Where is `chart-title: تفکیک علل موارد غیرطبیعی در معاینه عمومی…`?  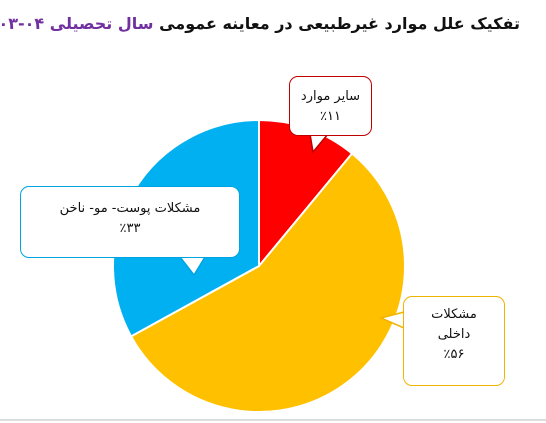
chart-title: تفکیک علل موارد غیرطبیعی در معاینه عمومی… is located at coordinates (260, 23).